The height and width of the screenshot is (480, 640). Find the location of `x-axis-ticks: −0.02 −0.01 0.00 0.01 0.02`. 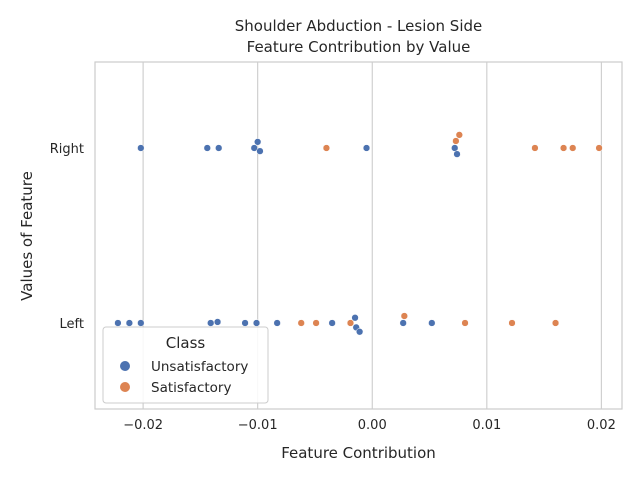

x-axis-ticks: −0.02 −0.01 0.00 0.01 0.02 is located at coordinates (369, 425).